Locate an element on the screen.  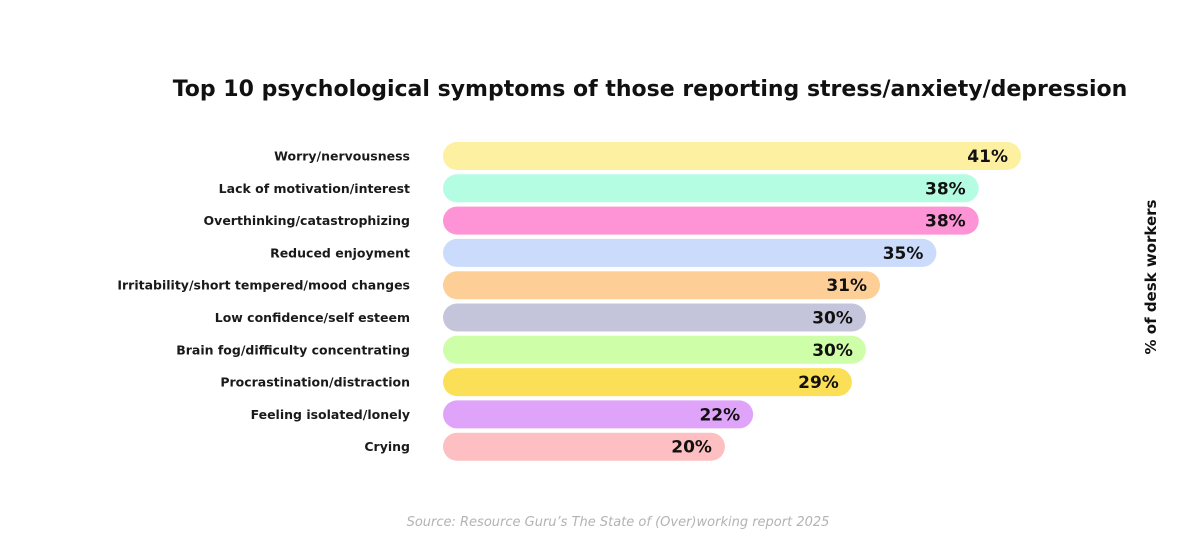
category-label: Brain fog/difficulty concentrating is located at coordinates (293, 349).